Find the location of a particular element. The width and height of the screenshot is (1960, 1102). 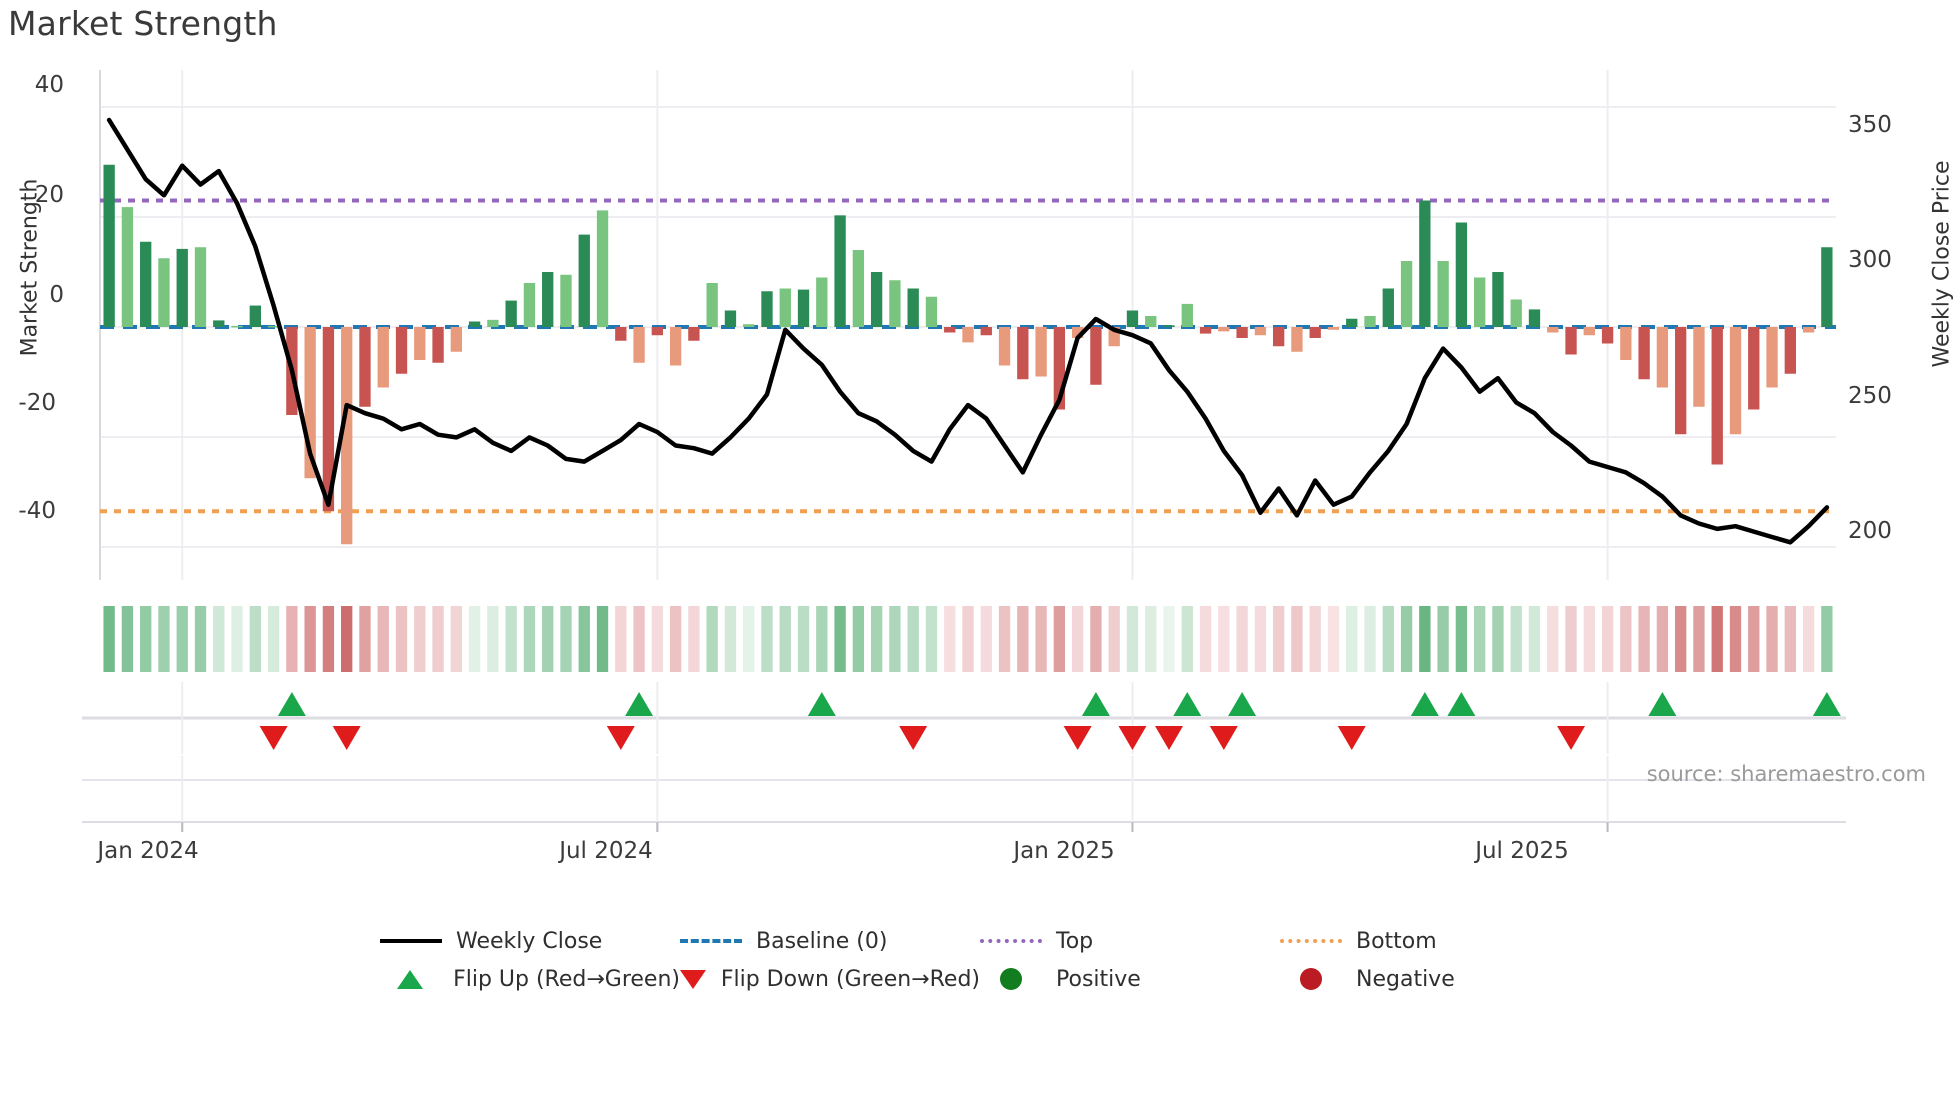

legend-item-flip-down: Flip Down (Green→Red) is located at coordinates (830, 979).